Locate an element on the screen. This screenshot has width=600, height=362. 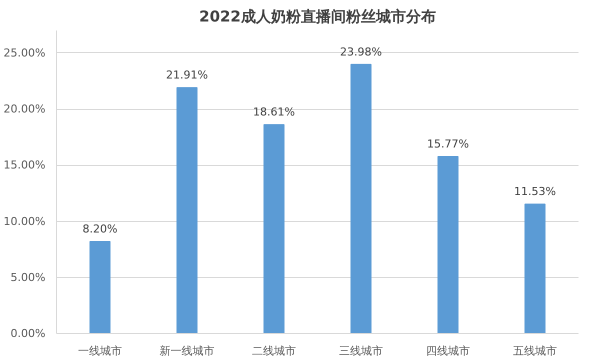
data-label: 23.98% is located at coordinates (361, 51).